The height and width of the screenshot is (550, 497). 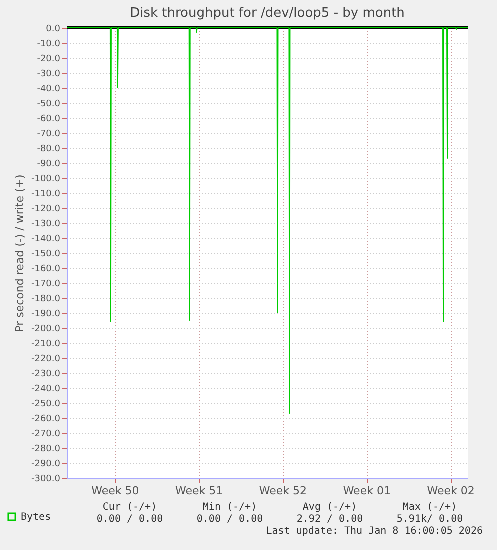 What do you see at coordinates (46, 299) in the screenshot?
I see `y-tick-label: -180.0` at bounding box center [46, 299].